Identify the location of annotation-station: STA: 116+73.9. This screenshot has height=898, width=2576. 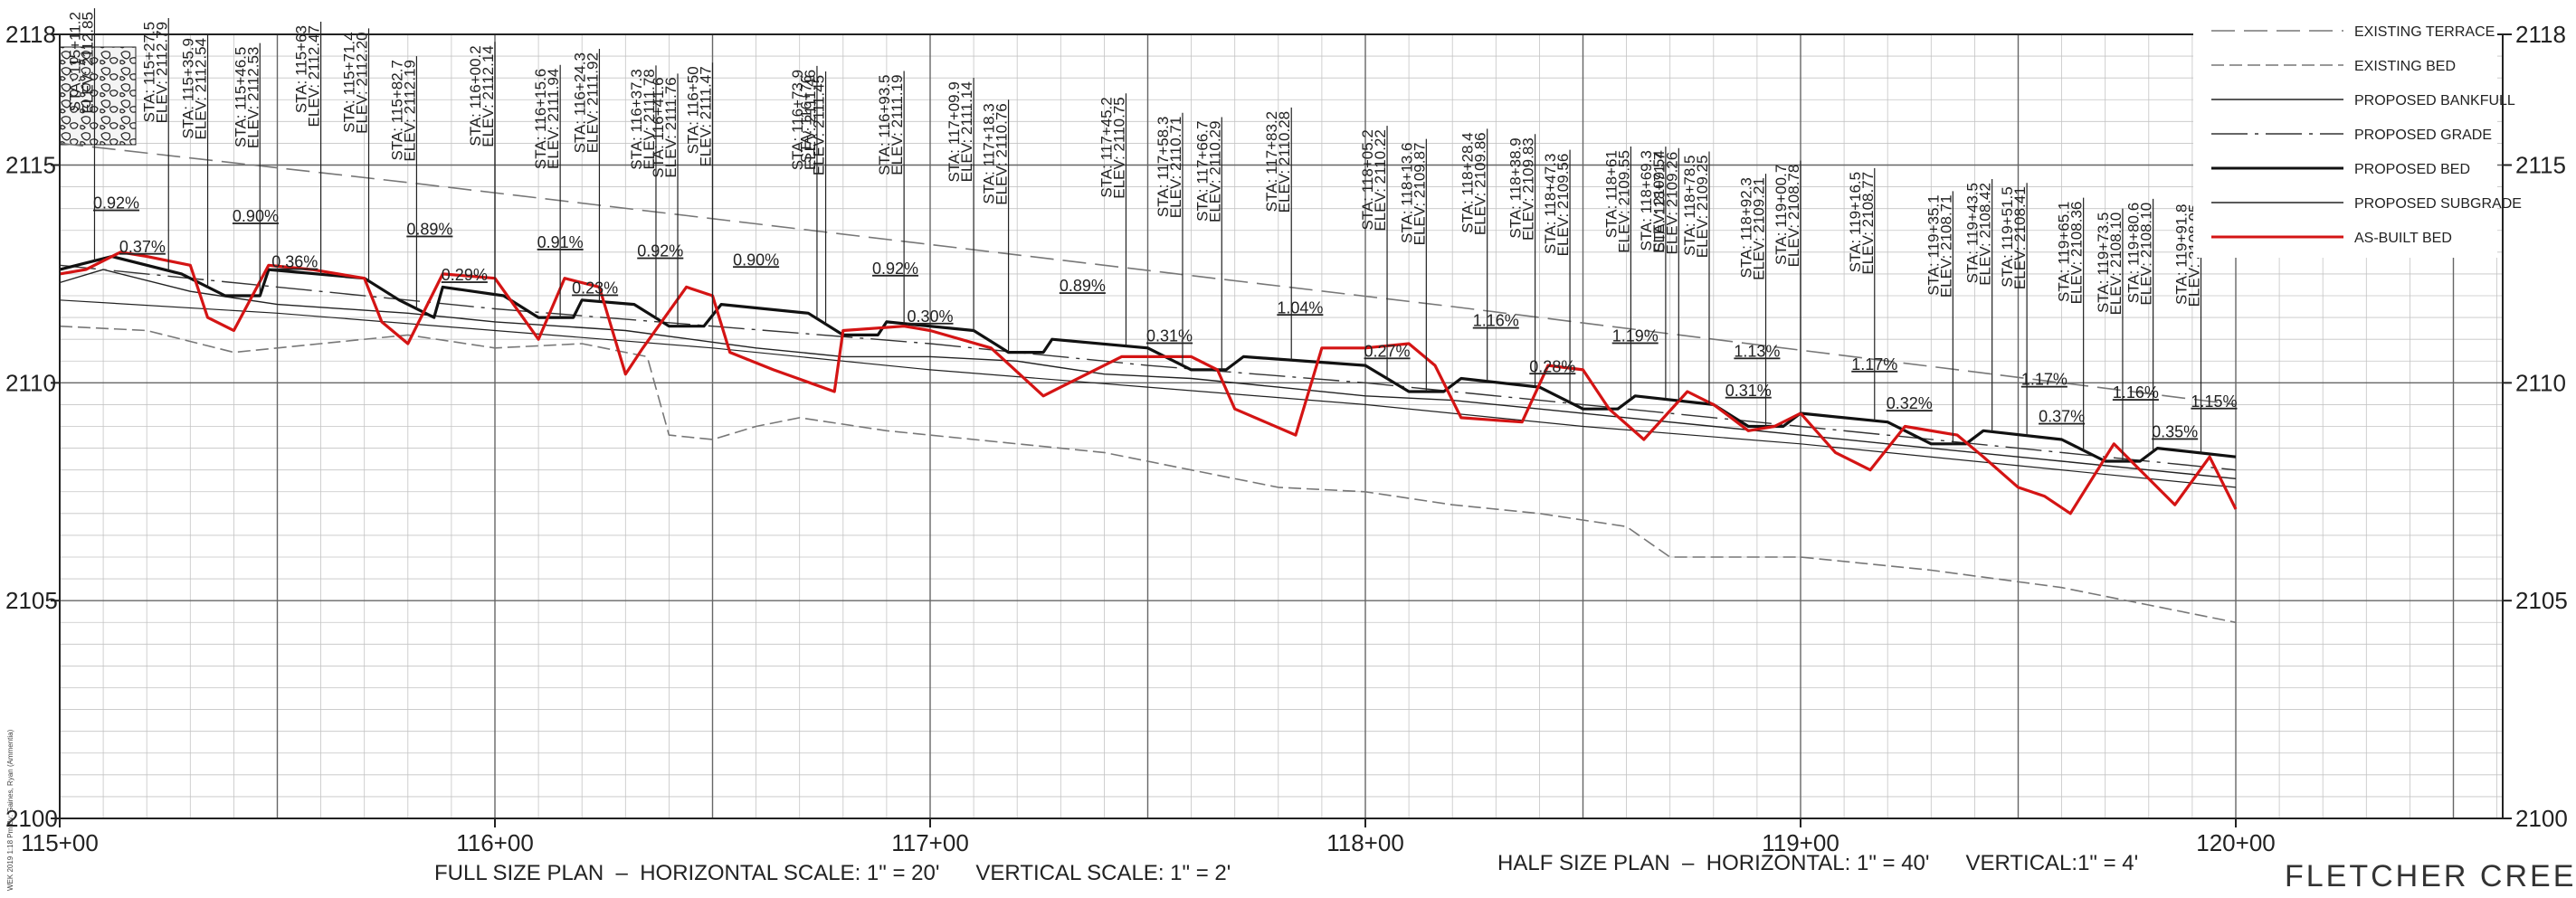
(797, 120).